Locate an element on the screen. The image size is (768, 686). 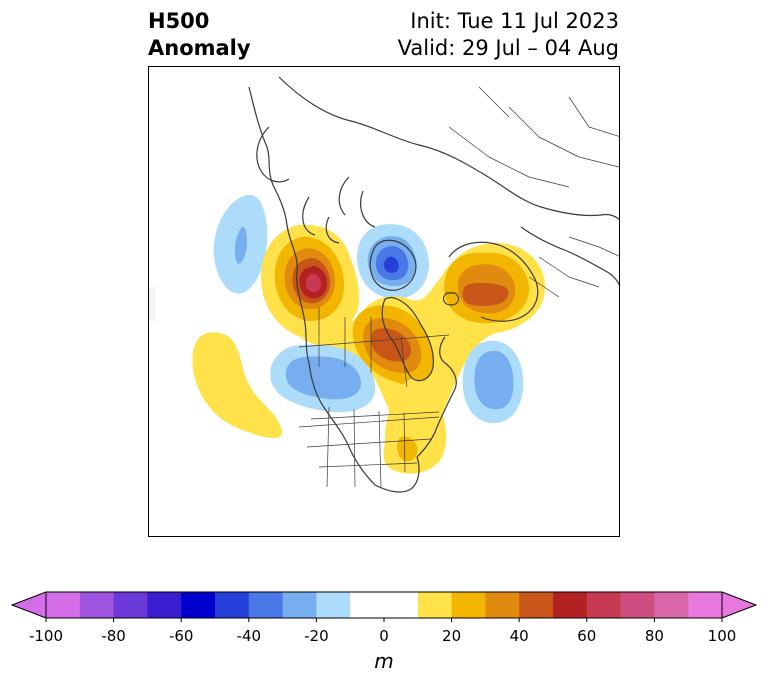
colorbar-extend-low is located at coordinates (28, 605).